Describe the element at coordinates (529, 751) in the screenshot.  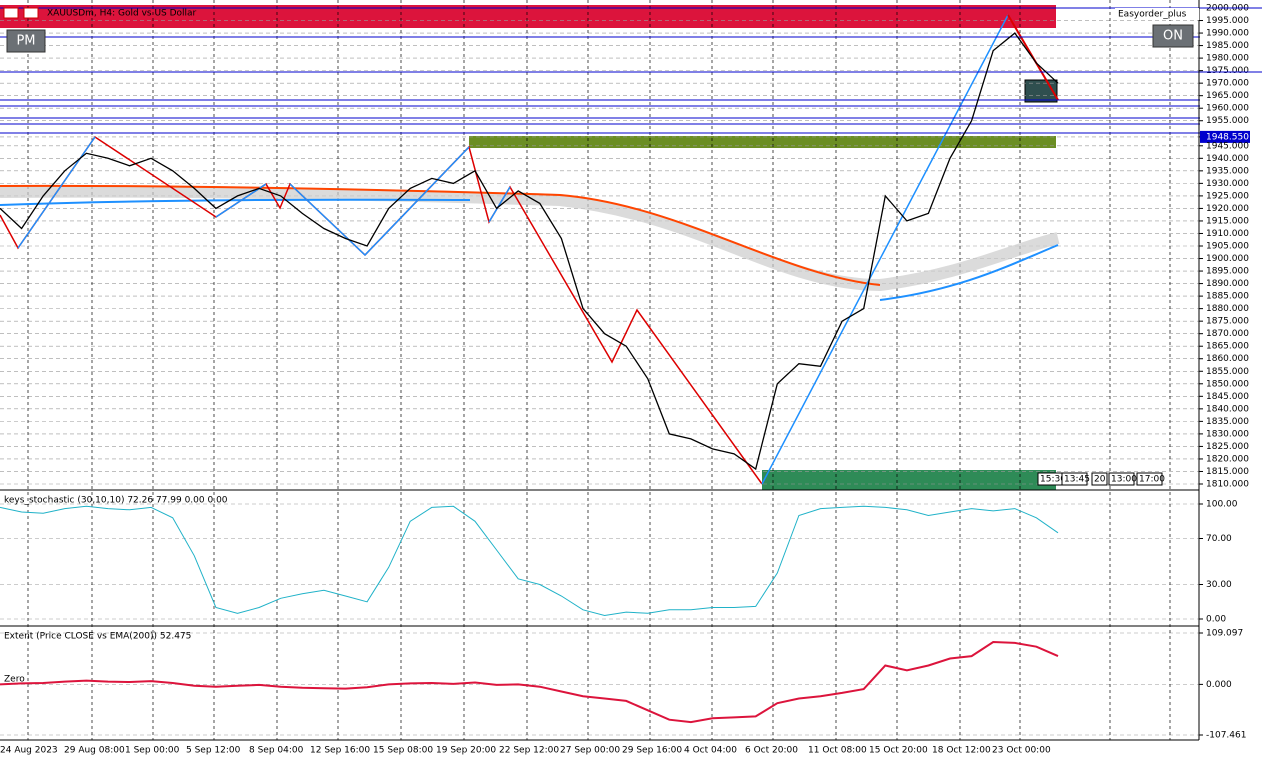
I see `x-tick-label: 22 Sep 12:00` at that location.